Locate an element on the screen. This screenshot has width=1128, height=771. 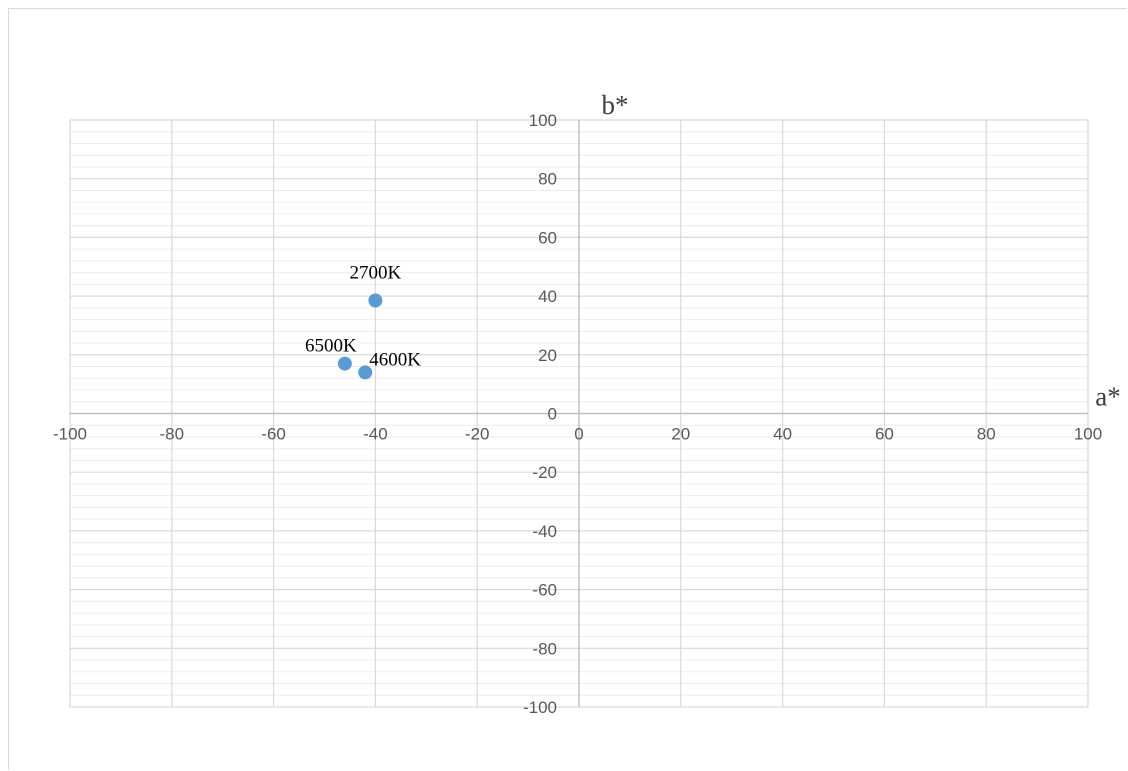
x-tick-label: -80 is located at coordinates (172, 434).